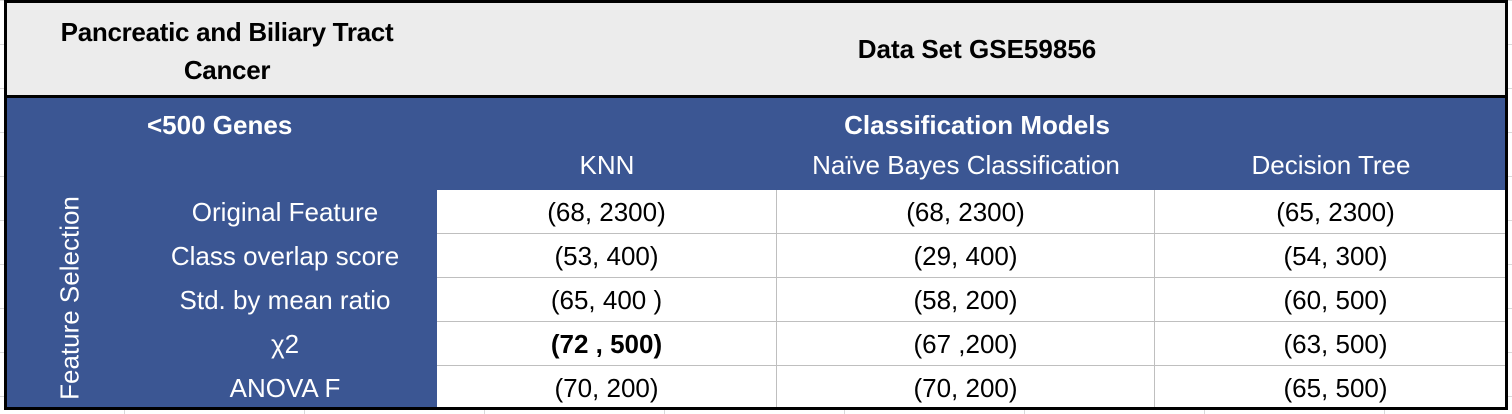 The width and height of the screenshot is (1512, 414). Describe the element at coordinates (607, 165) in the screenshot. I see `column-header-knn: KNN` at that location.